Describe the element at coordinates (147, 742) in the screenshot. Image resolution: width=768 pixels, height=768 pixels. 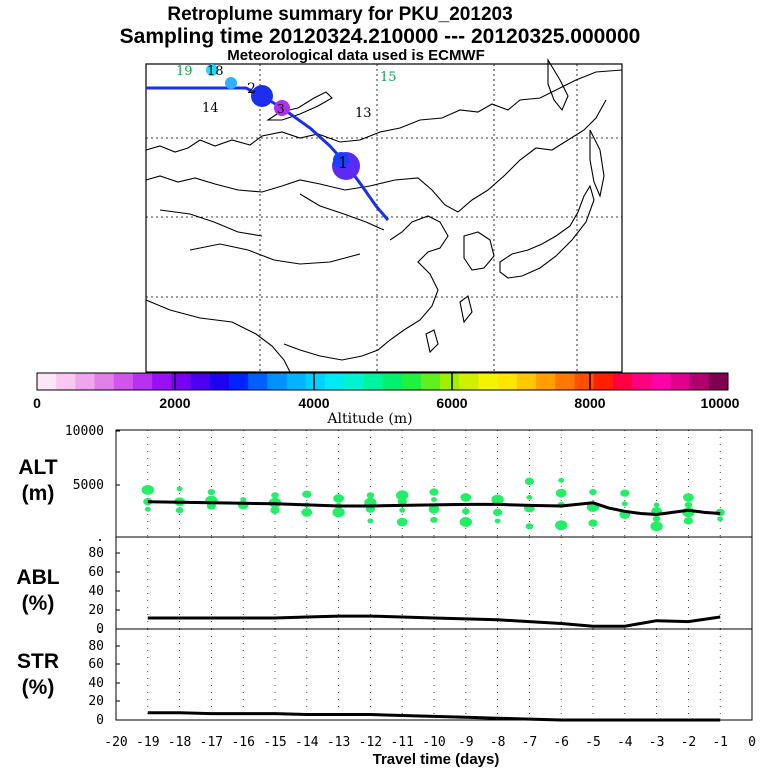
I see `x-tick-label: -19` at that location.